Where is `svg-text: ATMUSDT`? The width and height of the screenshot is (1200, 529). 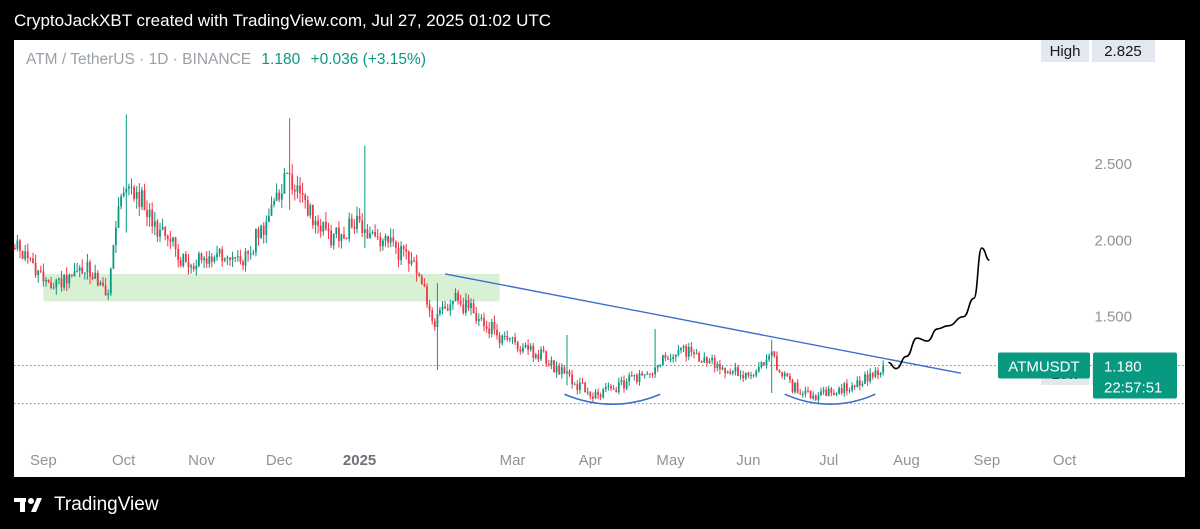 svg-text: ATMUSDT is located at coordinates (1043, 367).